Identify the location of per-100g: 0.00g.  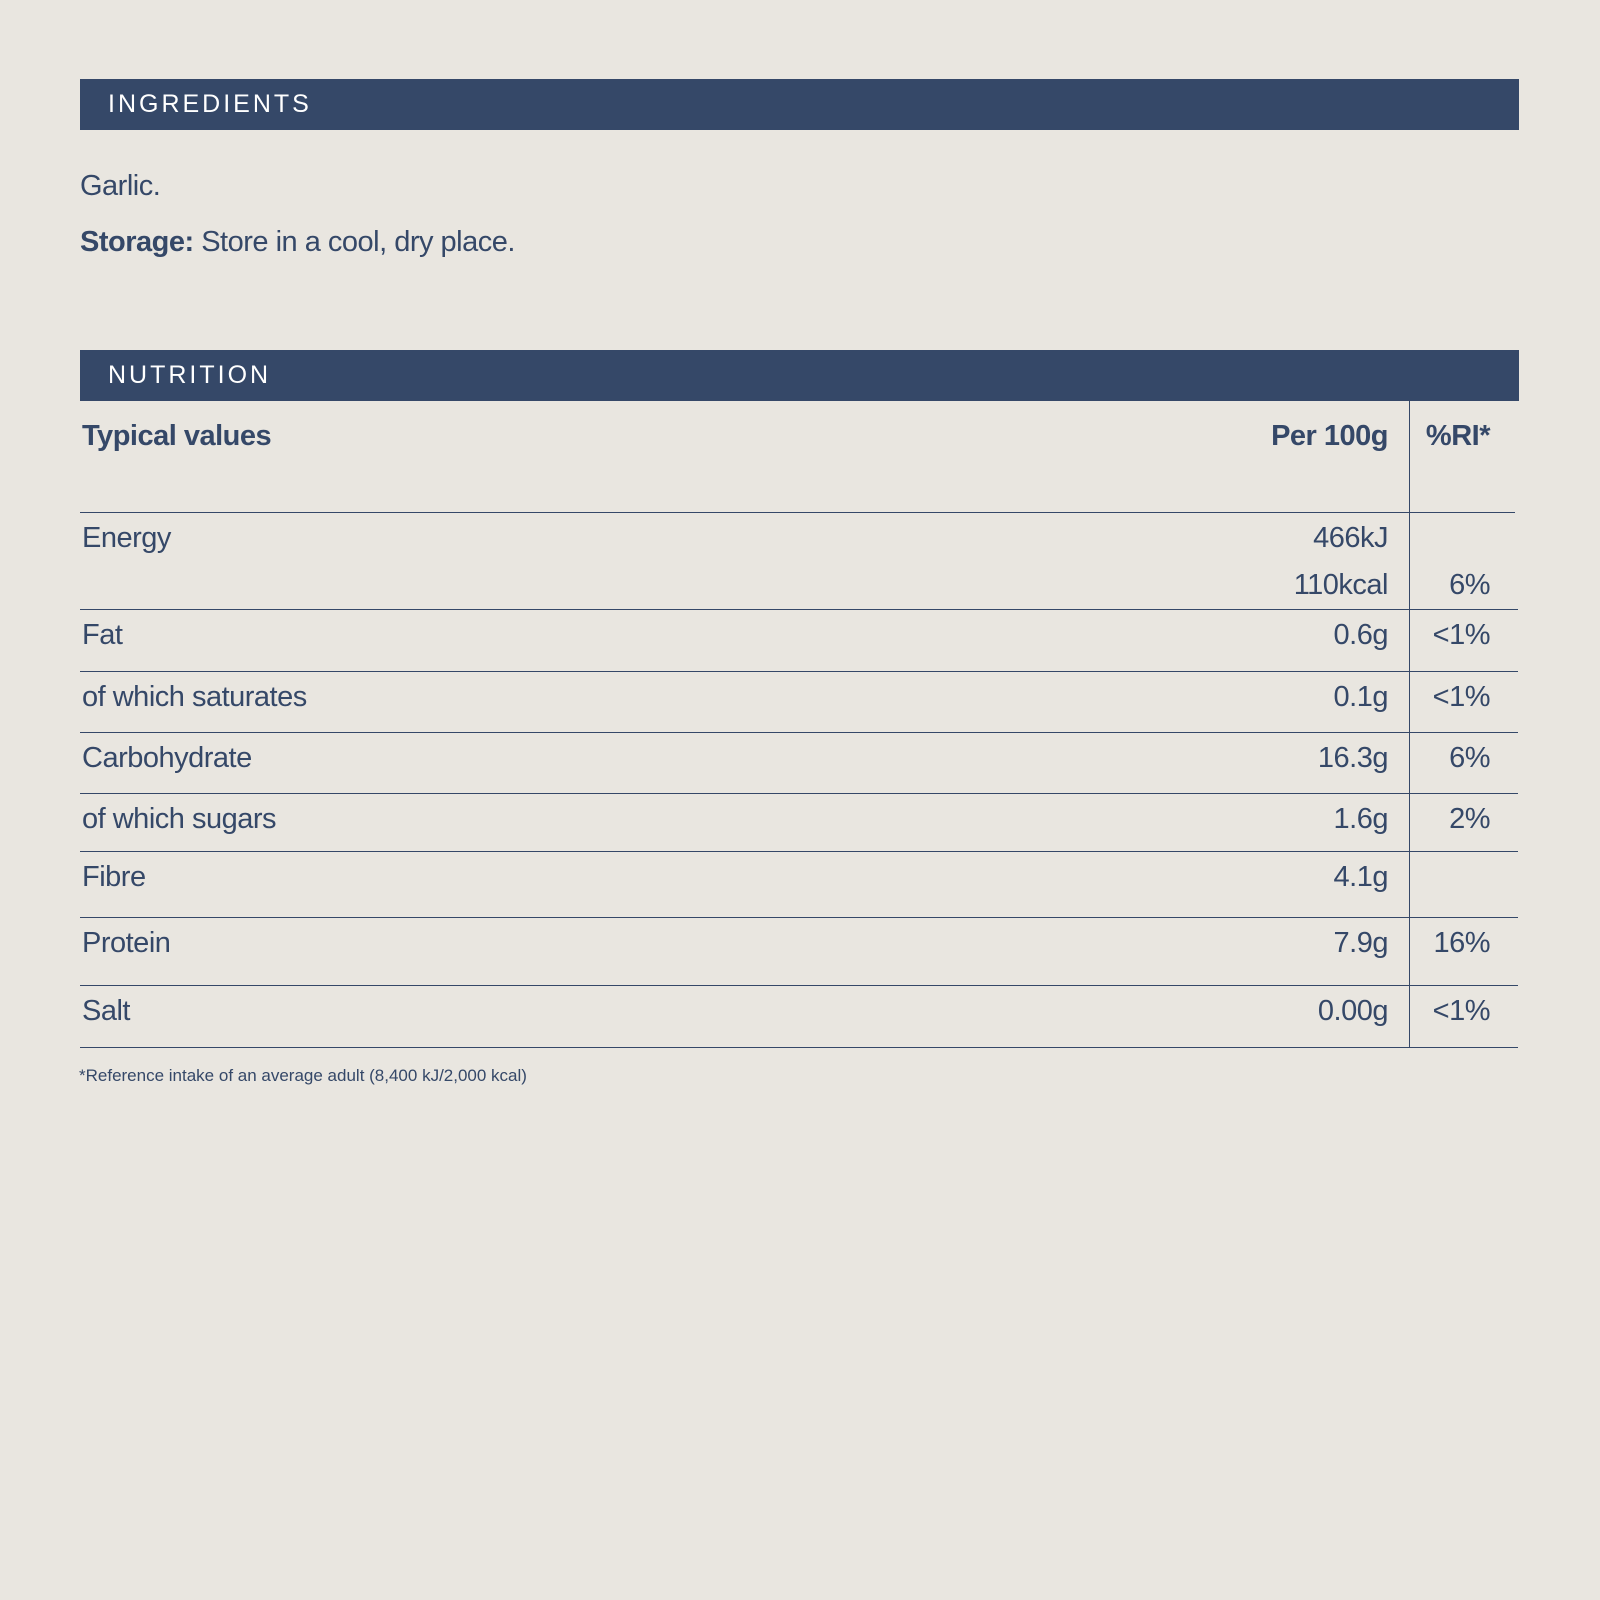
(1353, 1011).